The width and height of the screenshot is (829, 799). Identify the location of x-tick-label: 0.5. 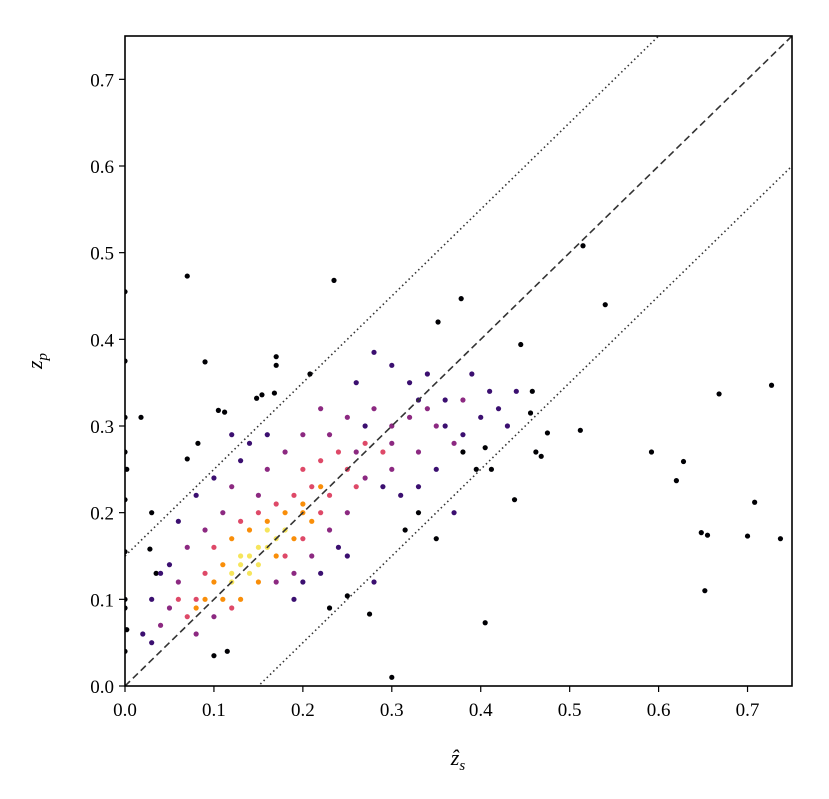
(570, 710).